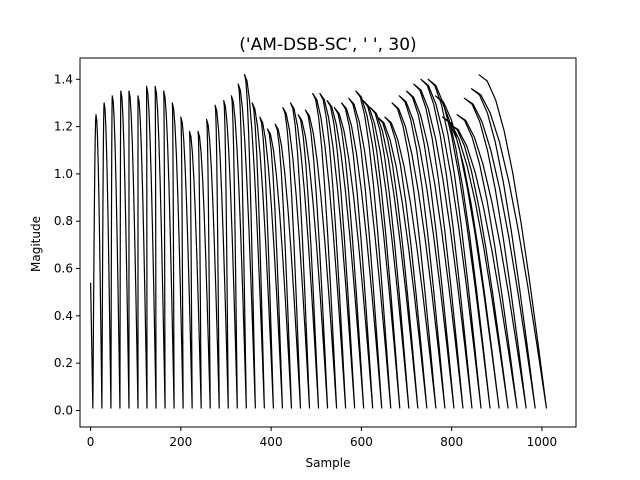 This screenshot has width=640, height=480. I want to click on x-axis-ticks: 0 200 400 600 800 1000, so click(322, 438).